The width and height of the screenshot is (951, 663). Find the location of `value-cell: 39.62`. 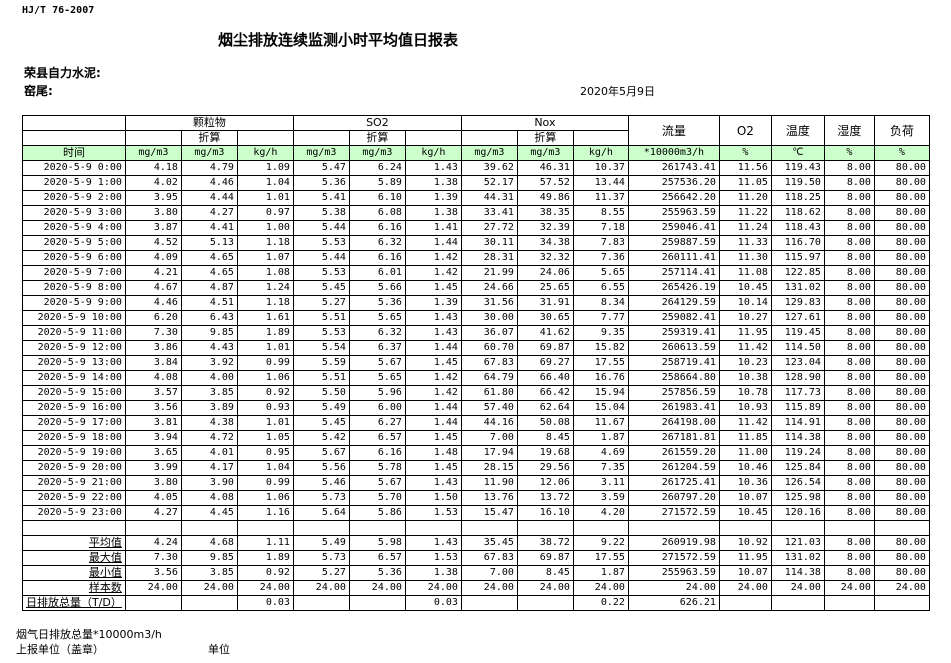

value-cell: 39.62 is located at coordinates (489, 168).